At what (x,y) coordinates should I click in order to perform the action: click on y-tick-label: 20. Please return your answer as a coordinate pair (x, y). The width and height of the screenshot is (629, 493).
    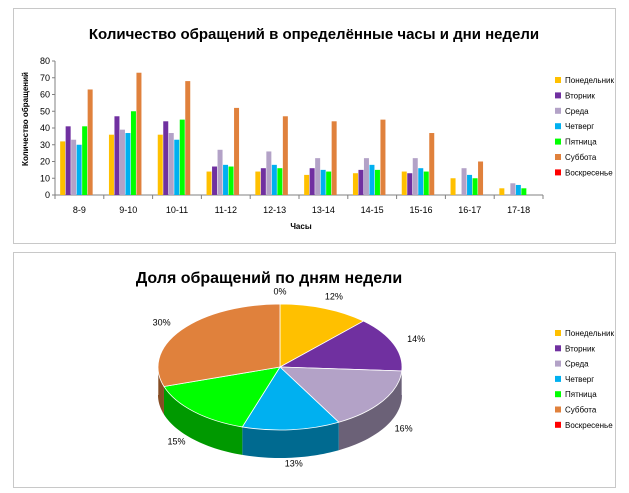
    Looking at the image, I should click on (45, 162).